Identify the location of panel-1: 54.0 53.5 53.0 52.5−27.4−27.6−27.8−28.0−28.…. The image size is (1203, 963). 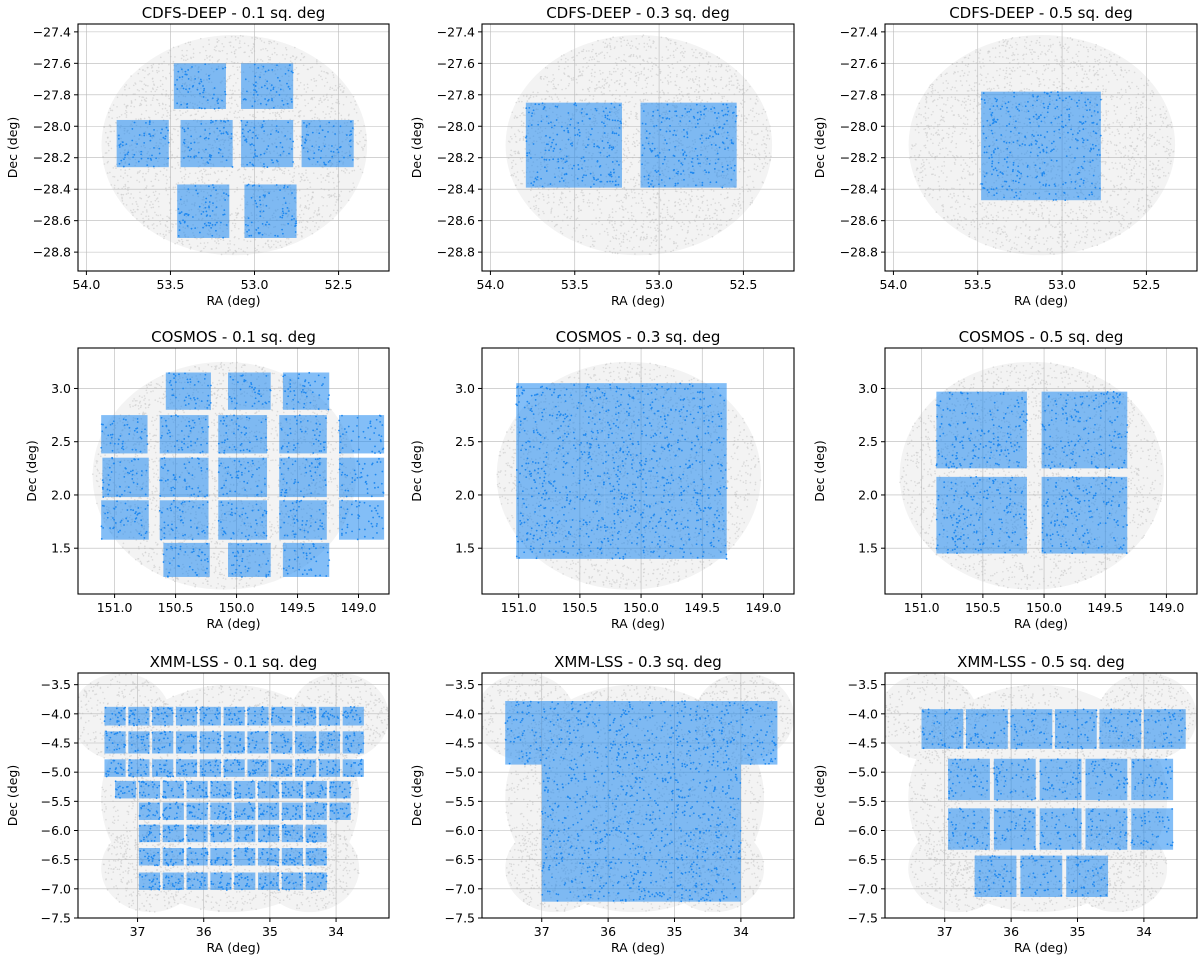
(197, 156).